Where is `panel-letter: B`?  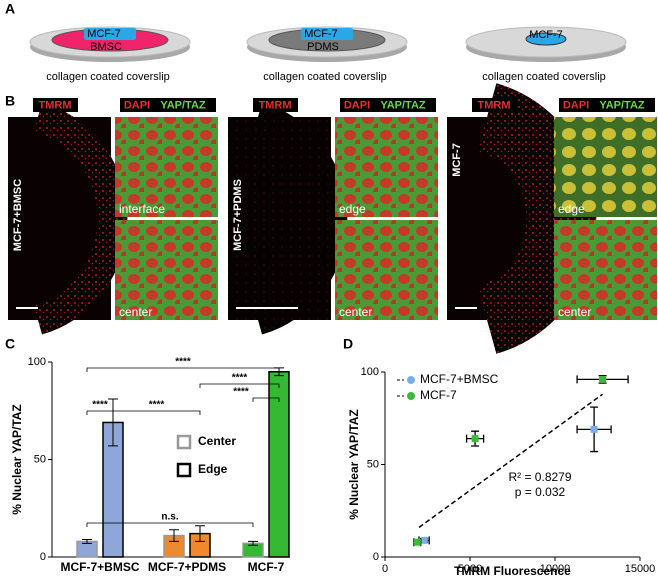 panel-letter: B is located at coordinates (10, 101).